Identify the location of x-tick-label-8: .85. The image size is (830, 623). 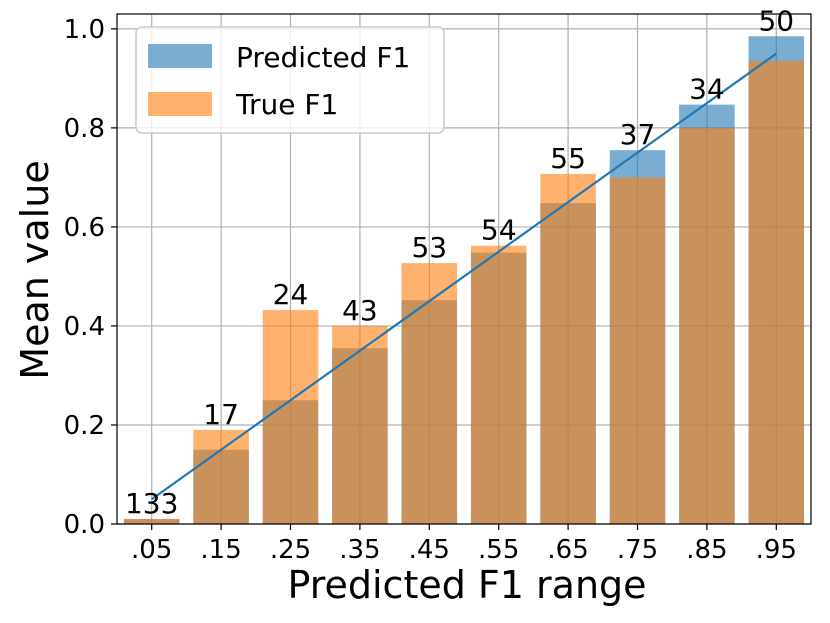
(706, 550).